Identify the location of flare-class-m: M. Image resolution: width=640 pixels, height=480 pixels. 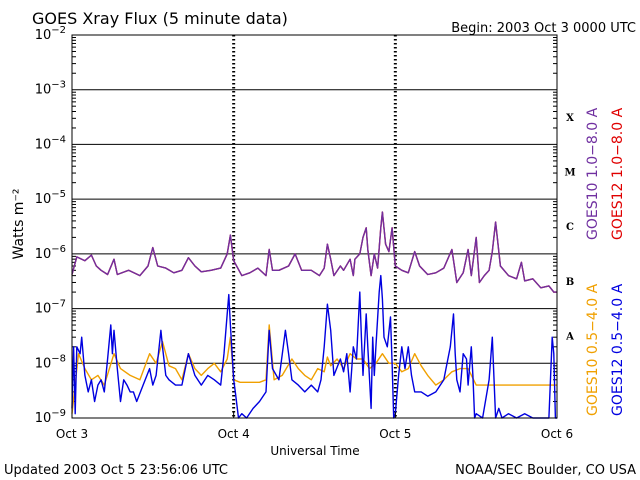
(569, 173).